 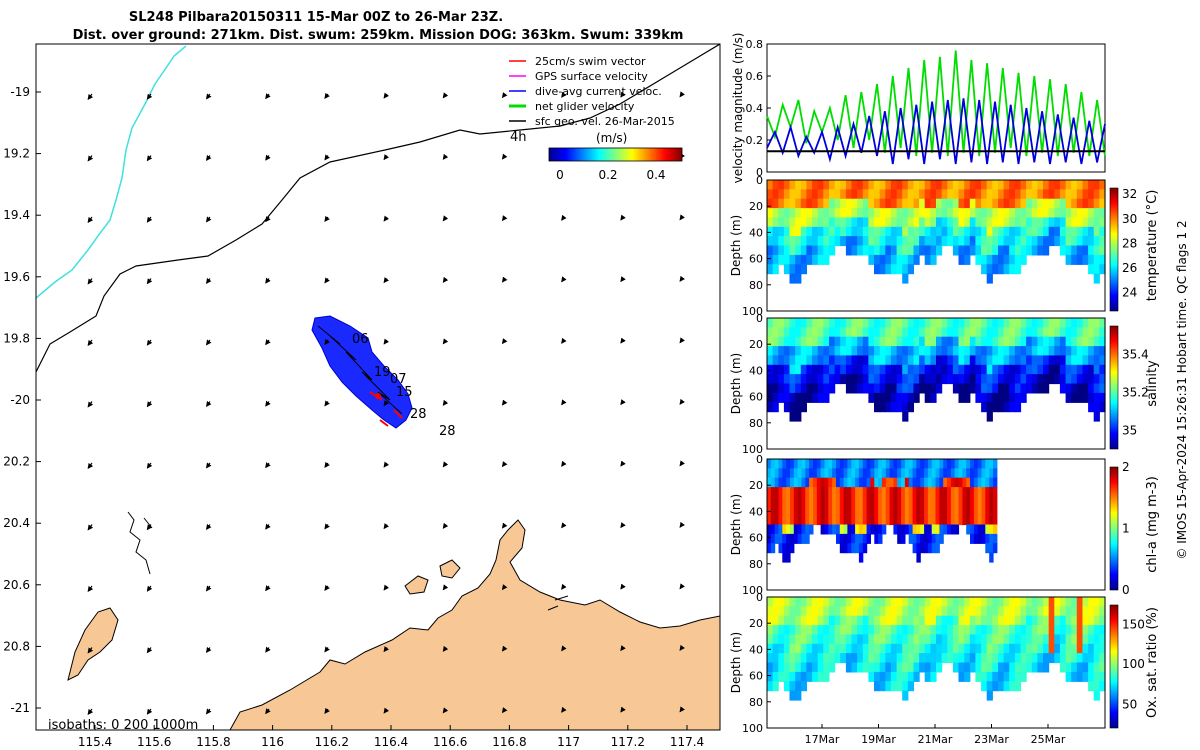 What do you see at coordinates (213, 742) in the screenshot?
I see `map-x-tick-label: 115.8` at bounding box center [213, 742].